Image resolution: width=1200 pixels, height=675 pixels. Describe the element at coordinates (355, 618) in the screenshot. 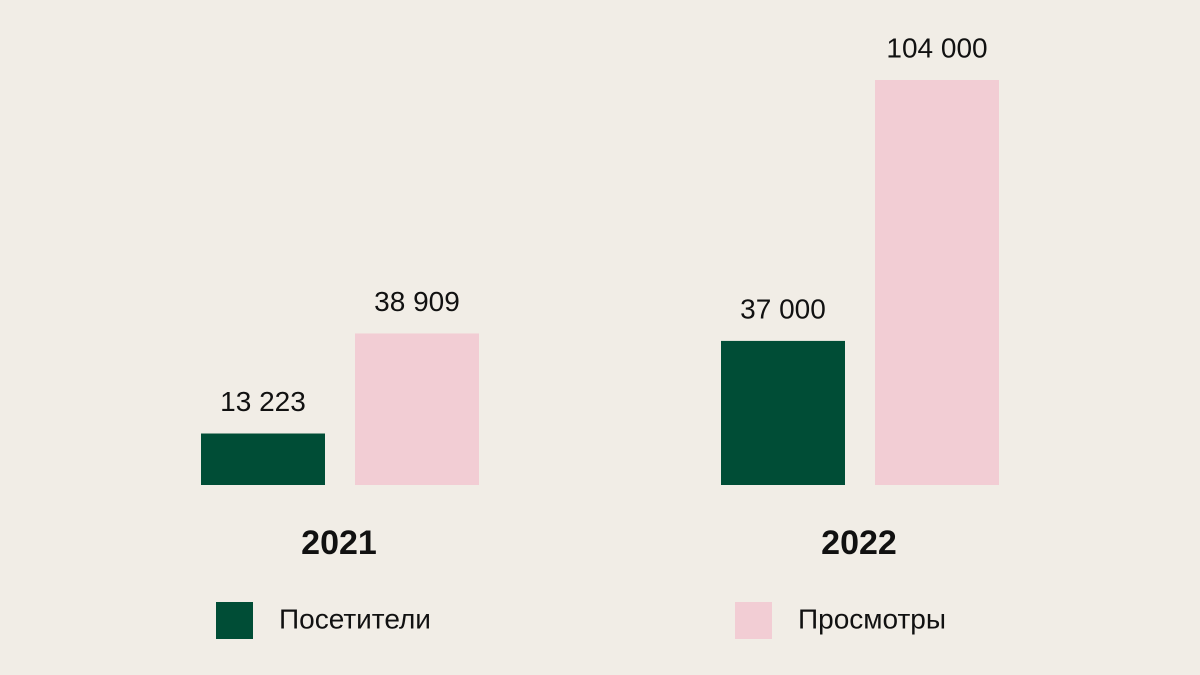

I see `legend-label: Посетители` at that location.